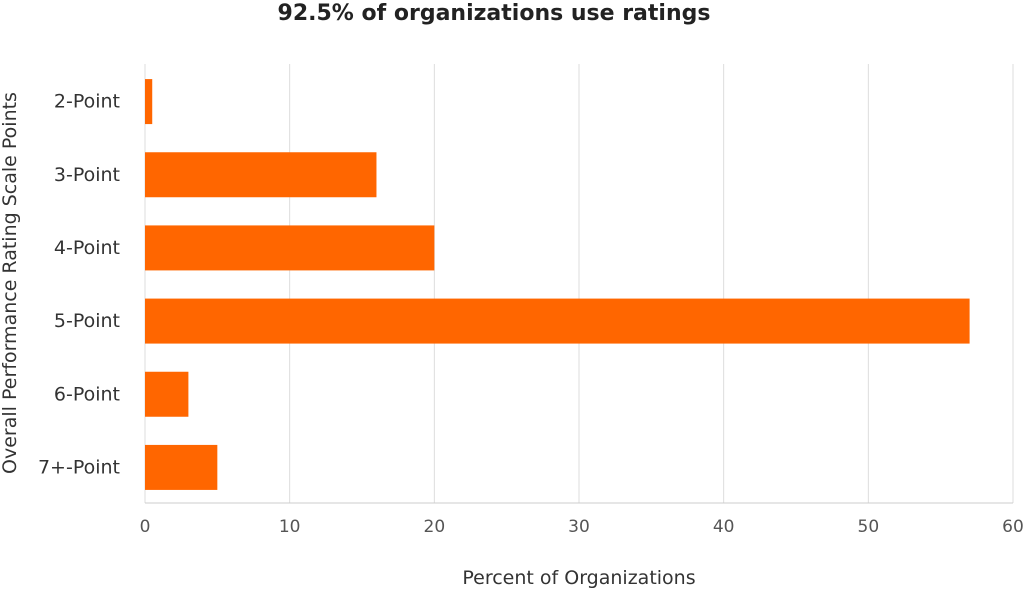 The height and width of the screenshot is (593, 1024). I want to click on bar-2-point, so click(149, 102).